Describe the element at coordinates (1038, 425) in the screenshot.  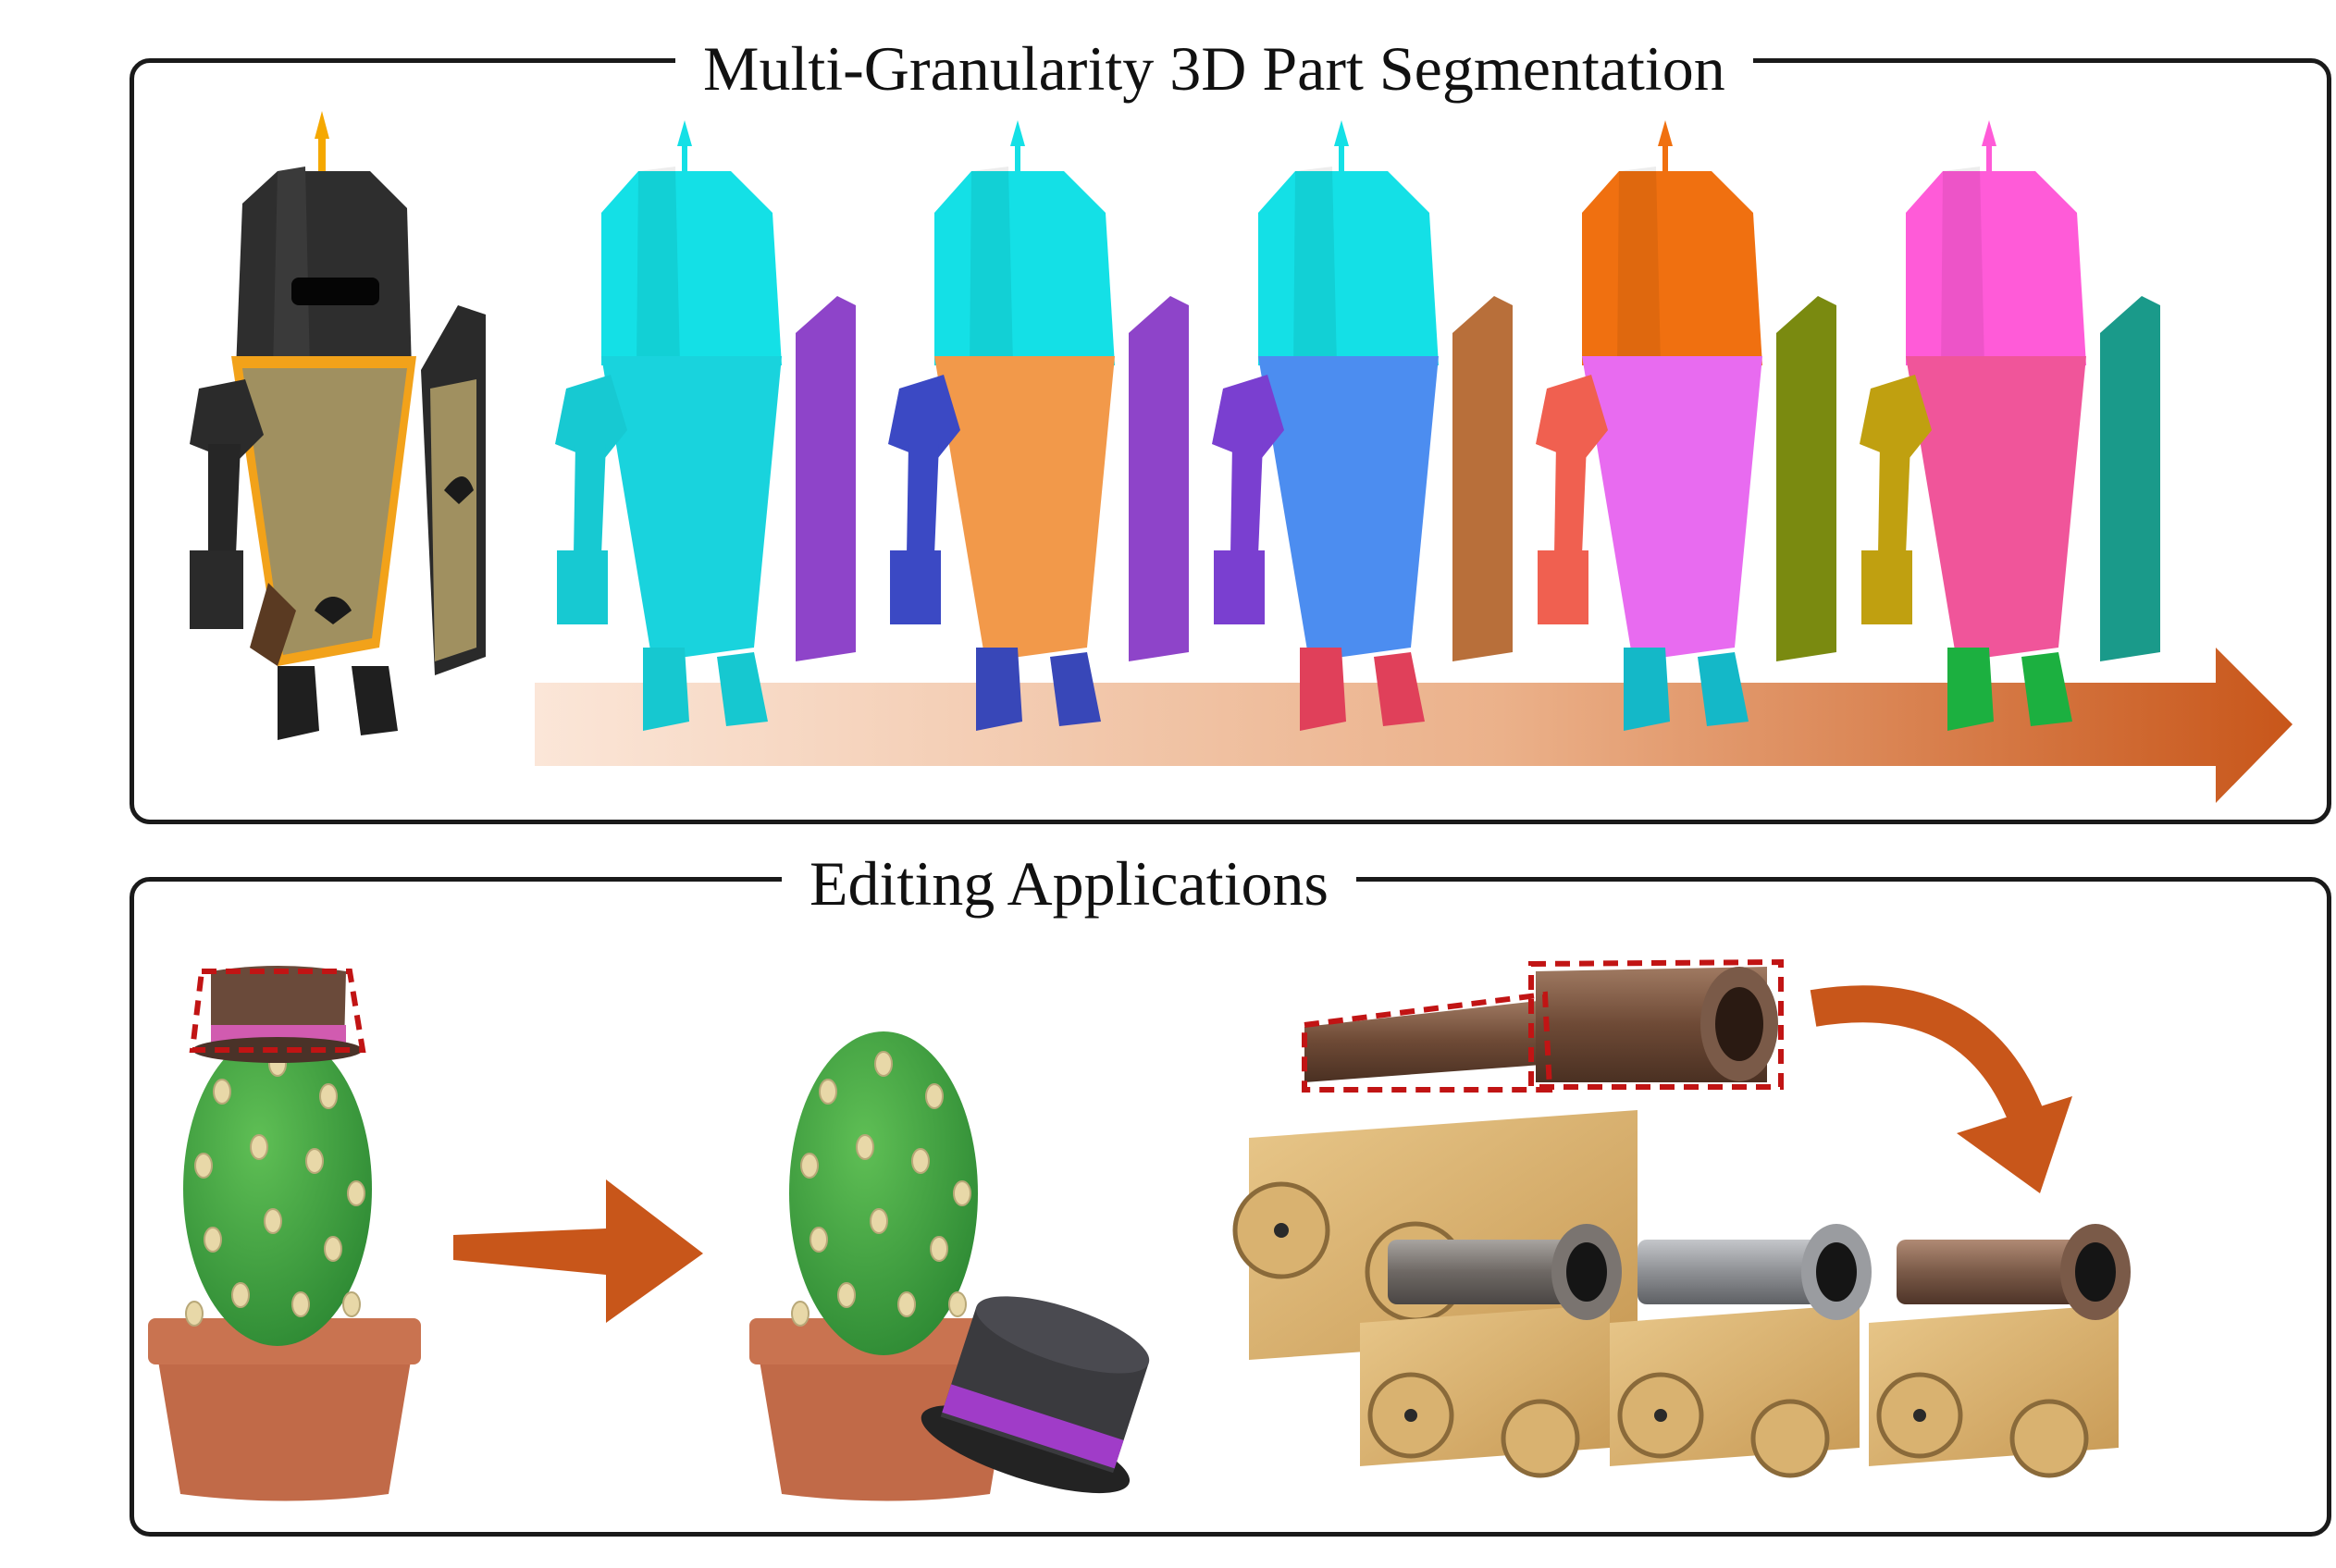
I see `knight-segmentation-level-2-icon` at that location.